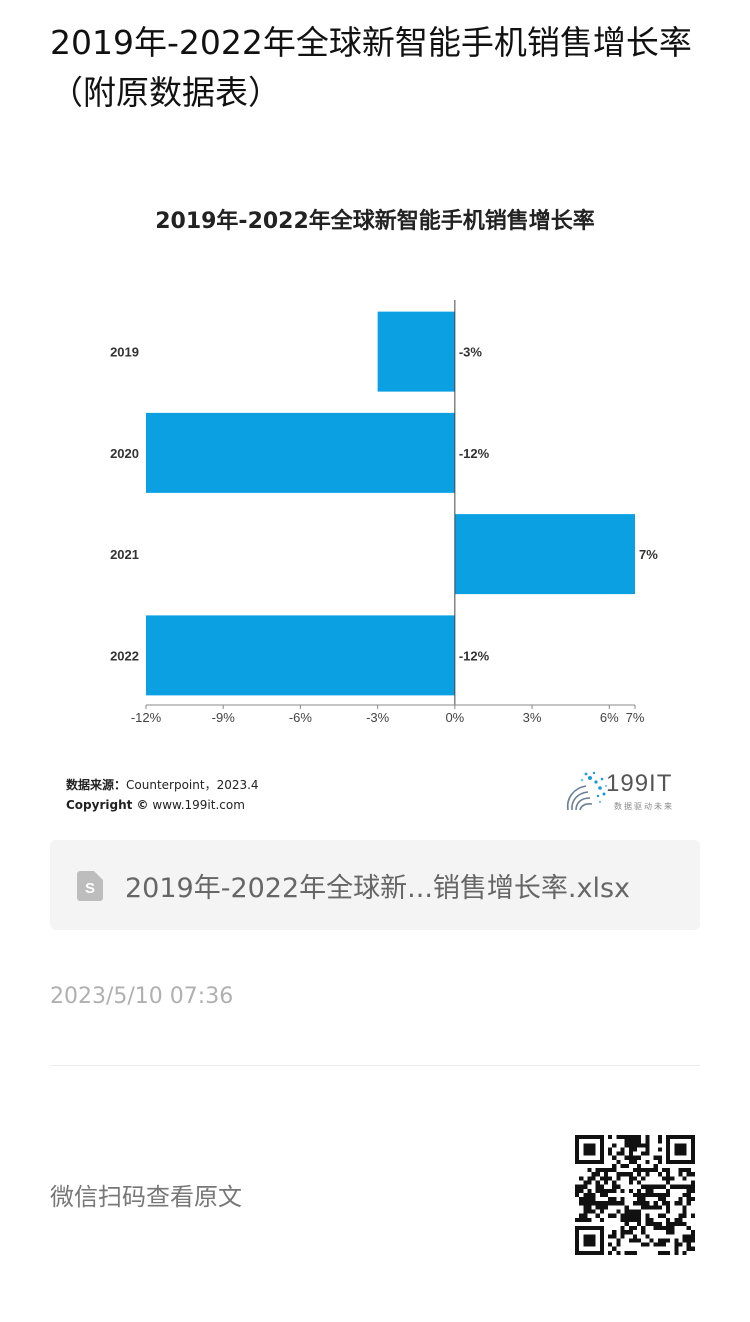 The image size is (750, 1322). What do you see at coordinates (609, 717) in the screenshot?
I see `x-tick-label: 6%` at bounding box center [609, 717].